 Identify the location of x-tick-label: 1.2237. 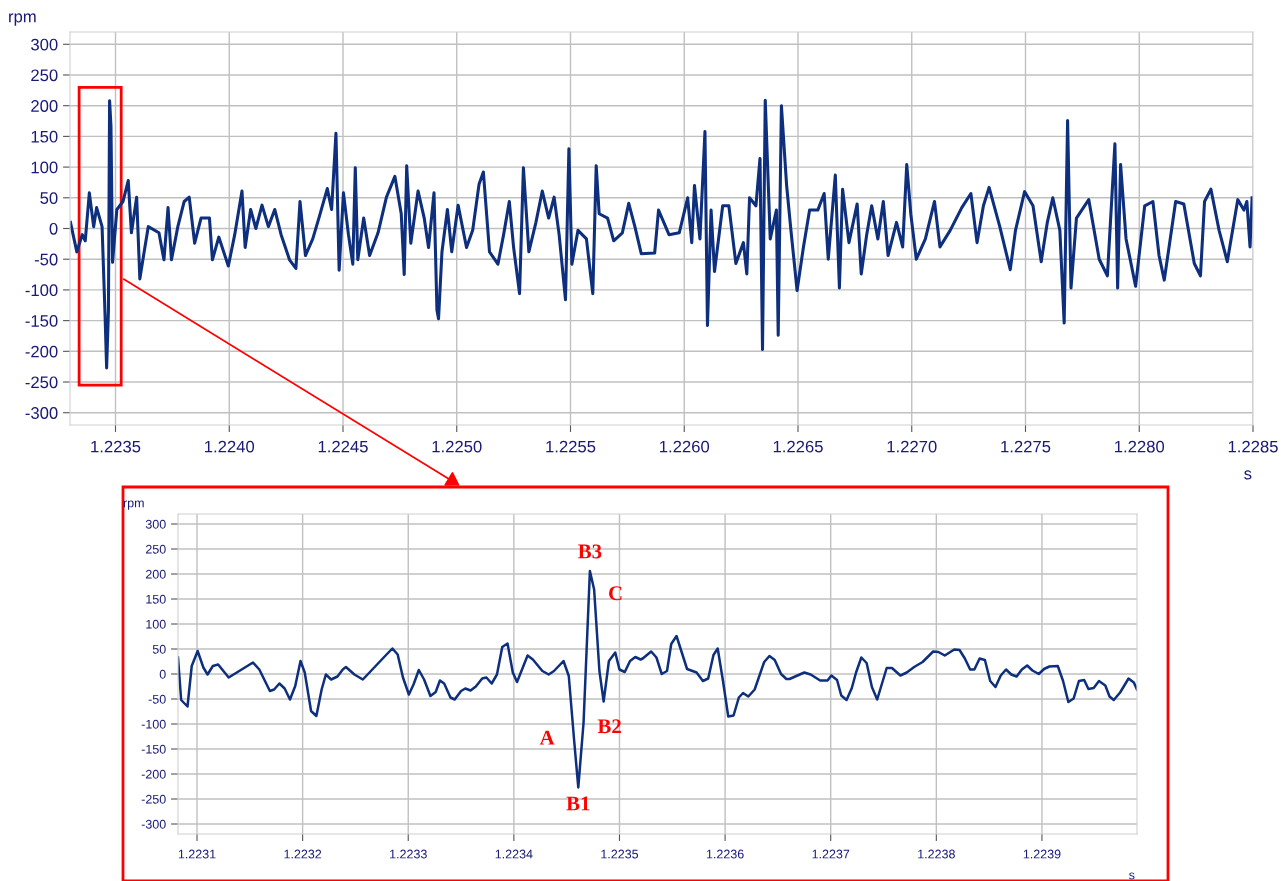
(831, 854).